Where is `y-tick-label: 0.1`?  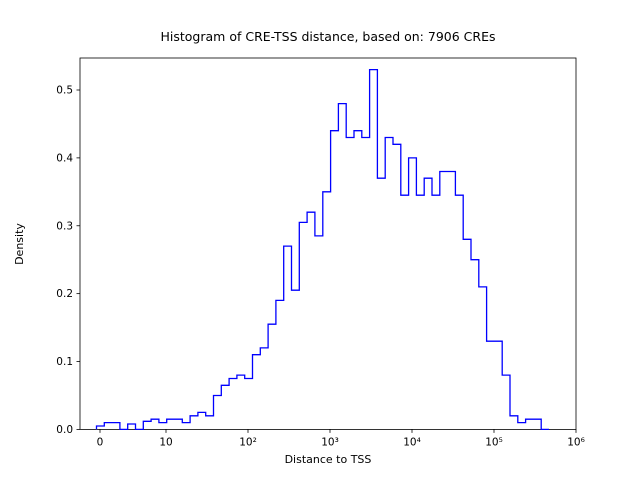
y-tick-label: 0.1 is located at coordinates (64, 362).